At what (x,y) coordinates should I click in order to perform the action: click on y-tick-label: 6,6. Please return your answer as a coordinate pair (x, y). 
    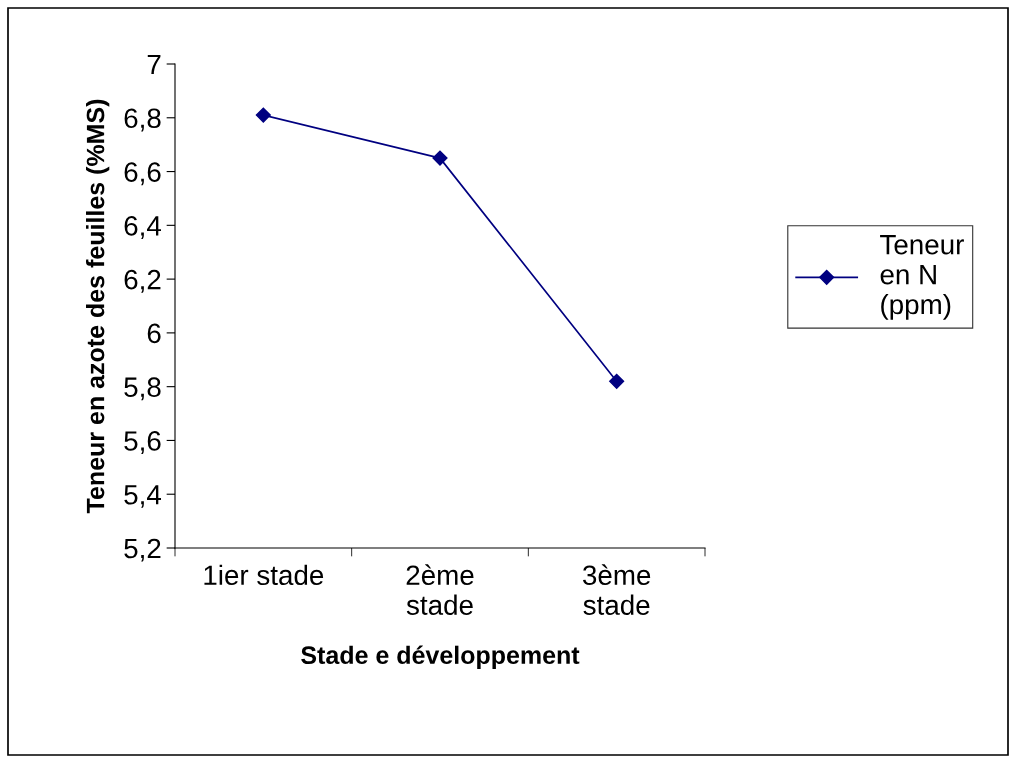
    Looking at the image, I should click on (142, 174).